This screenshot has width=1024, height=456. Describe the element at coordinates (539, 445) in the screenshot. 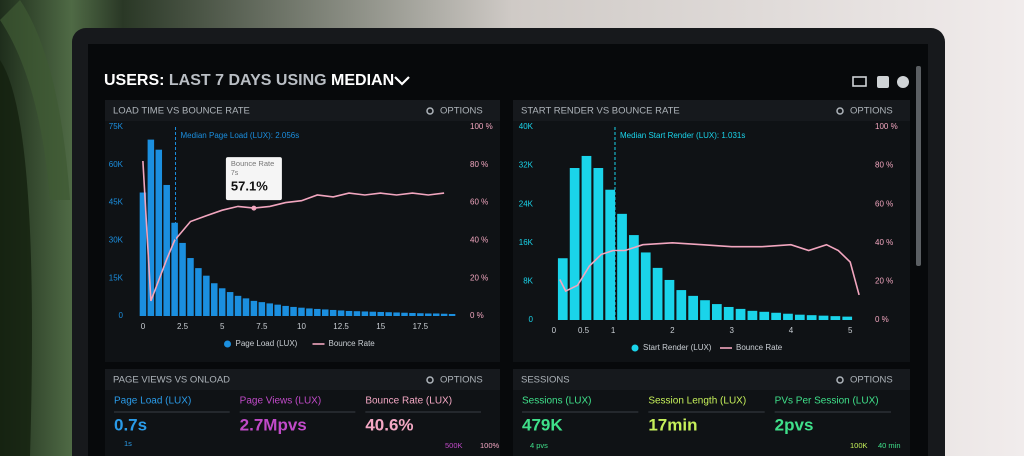

I see `metric-note: 4 pvs` at that location.